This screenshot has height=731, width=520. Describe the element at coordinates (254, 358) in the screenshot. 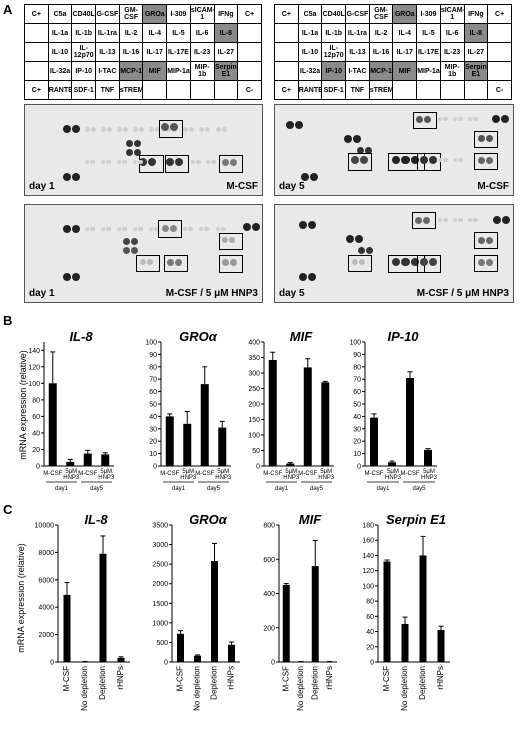

I see `y-tick-label: 350` at that location.